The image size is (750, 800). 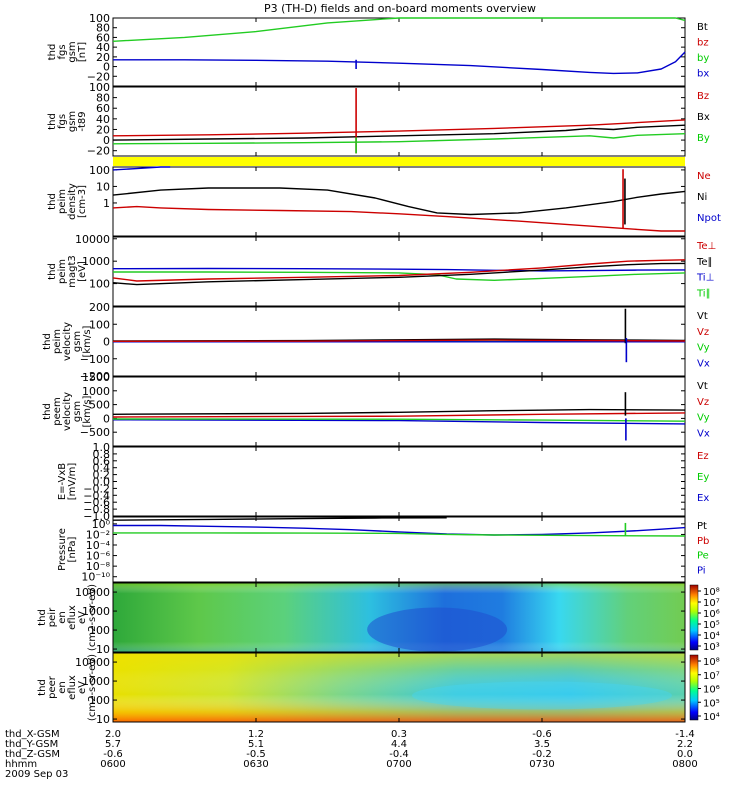 What do you see at coordinates (72, 201) in the screenshot?
I see `y-axis-label: density` at bounding box center [72, 201].